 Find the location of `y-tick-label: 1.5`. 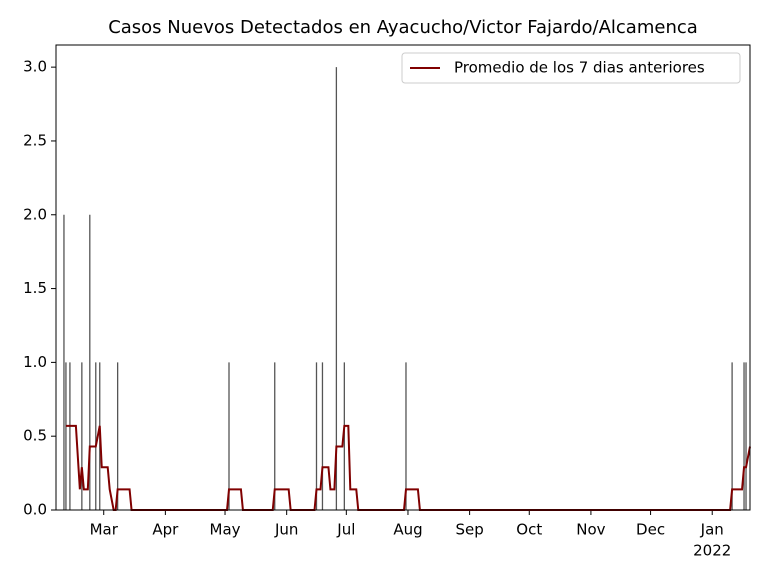

y-tick-label: 1.5 is located at coordinates (35, 288).